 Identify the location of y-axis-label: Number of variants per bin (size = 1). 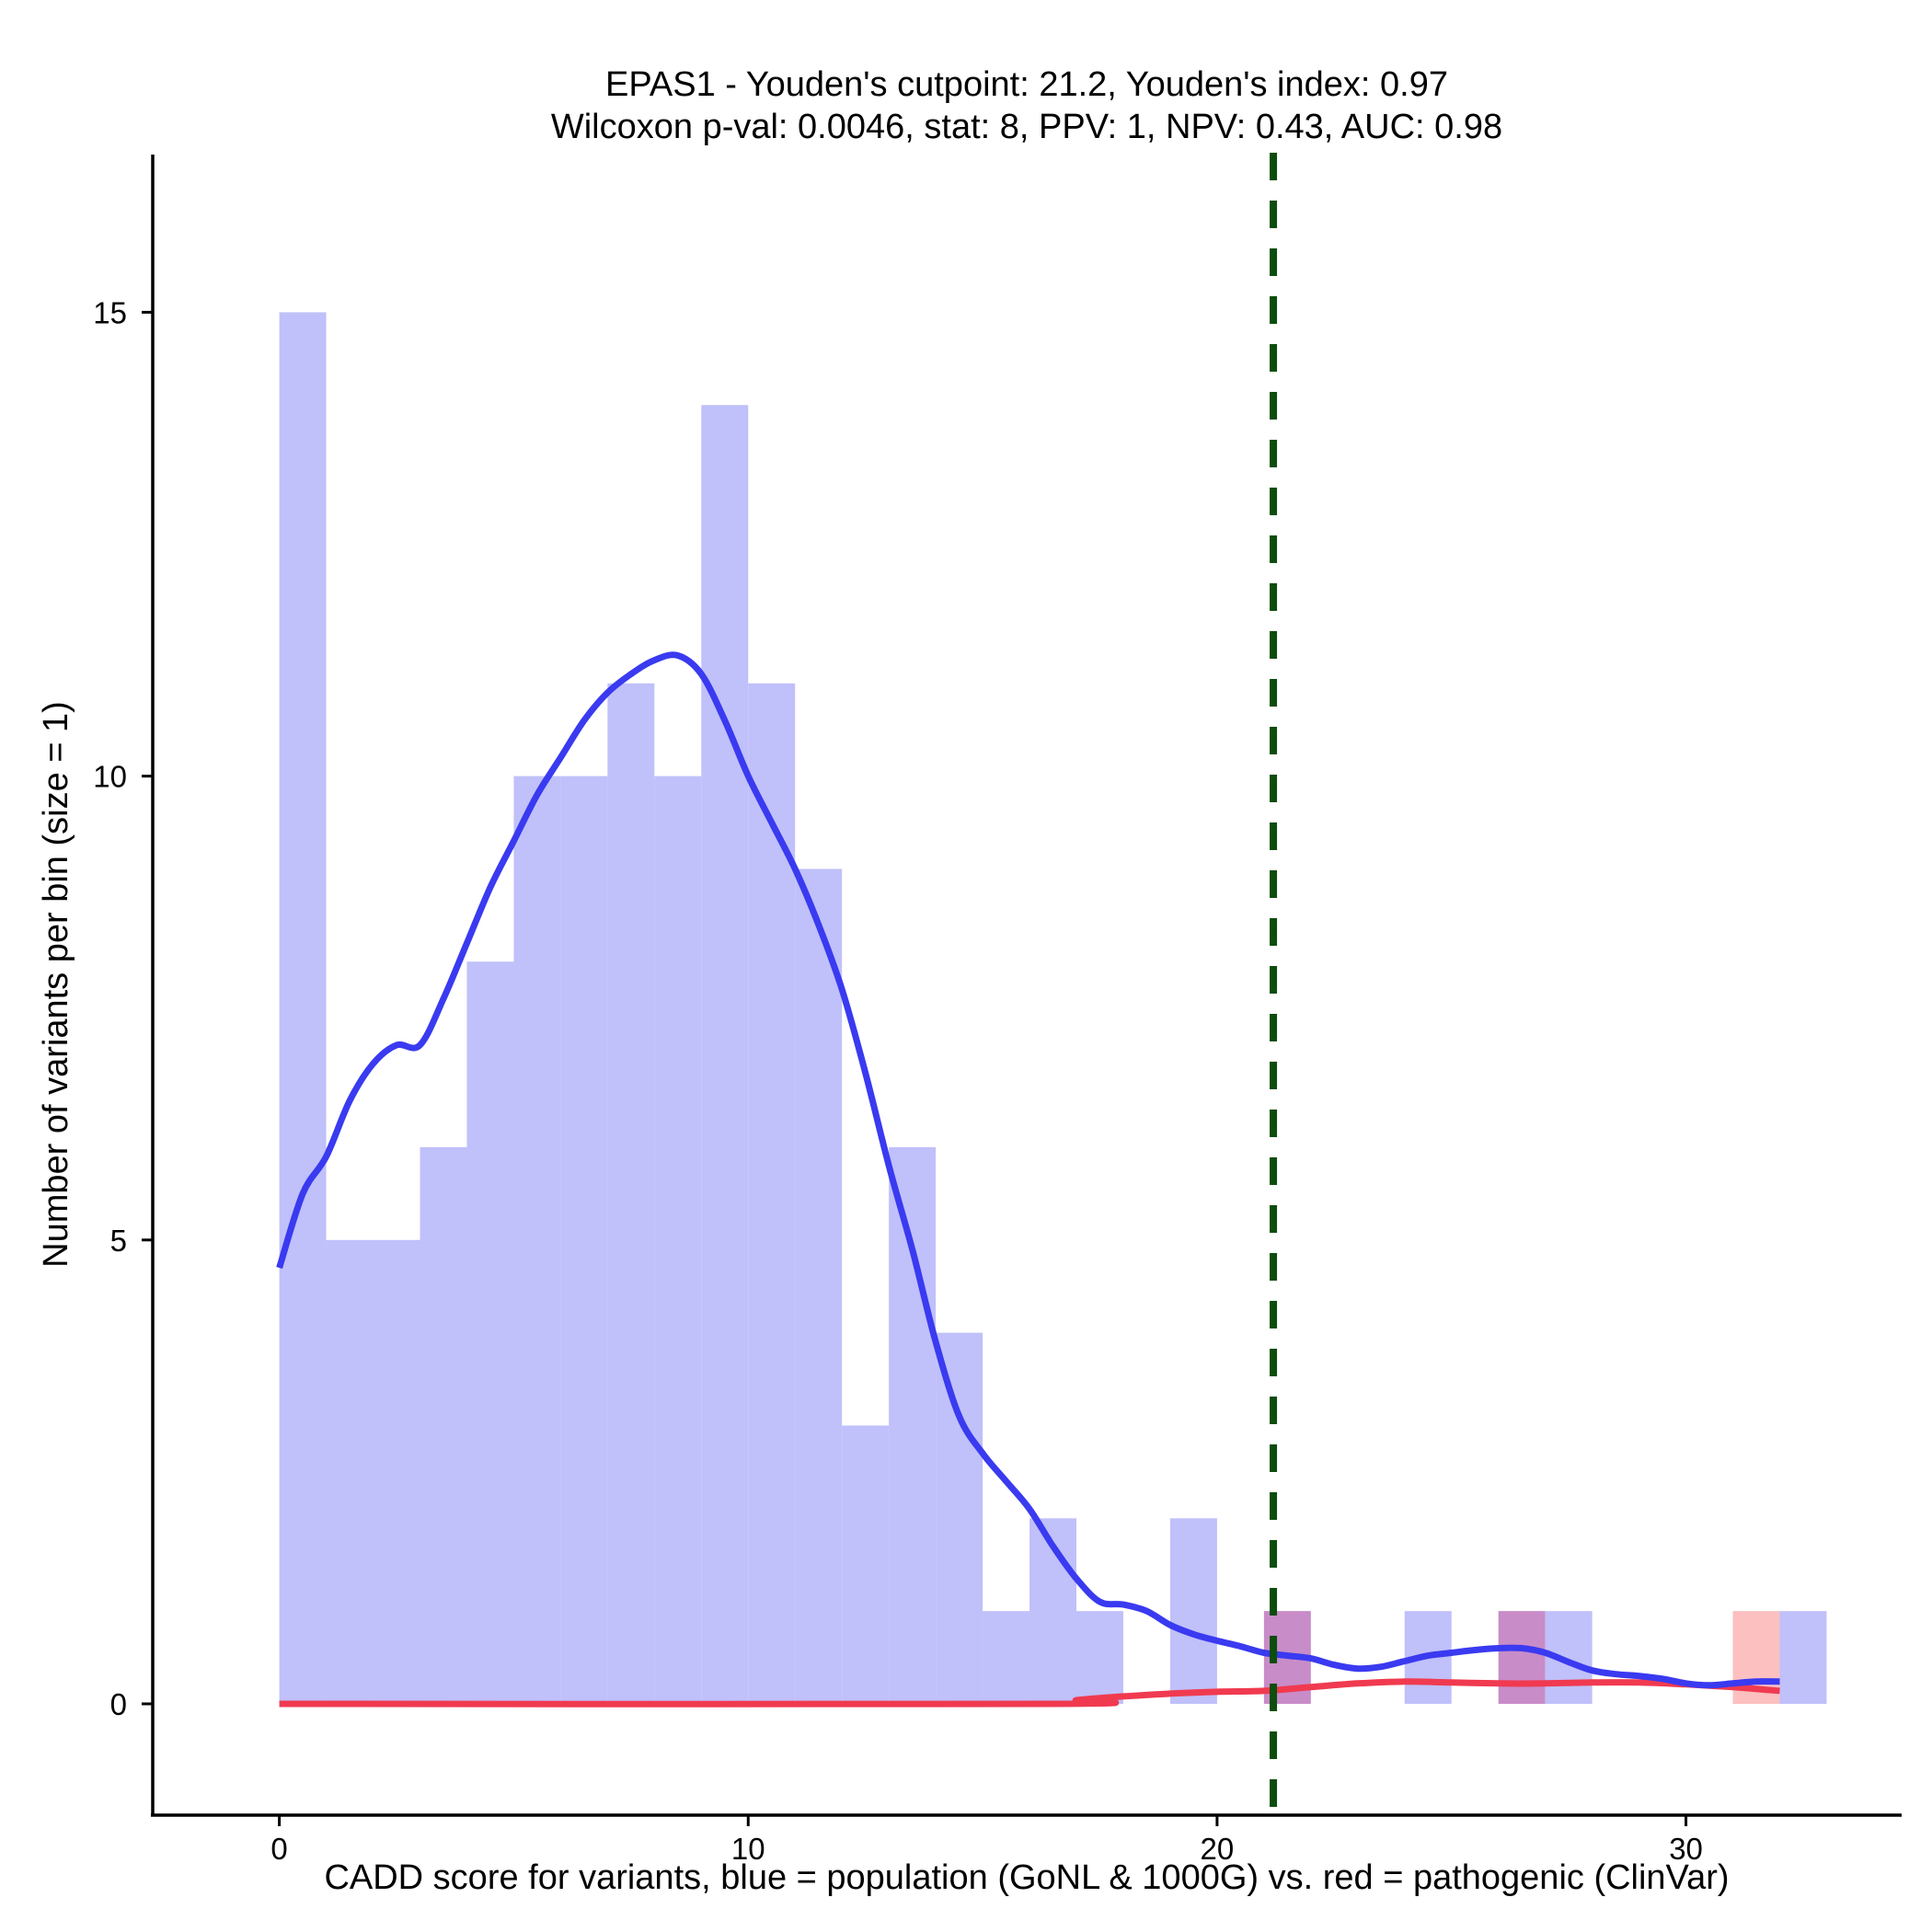
(56, 984).